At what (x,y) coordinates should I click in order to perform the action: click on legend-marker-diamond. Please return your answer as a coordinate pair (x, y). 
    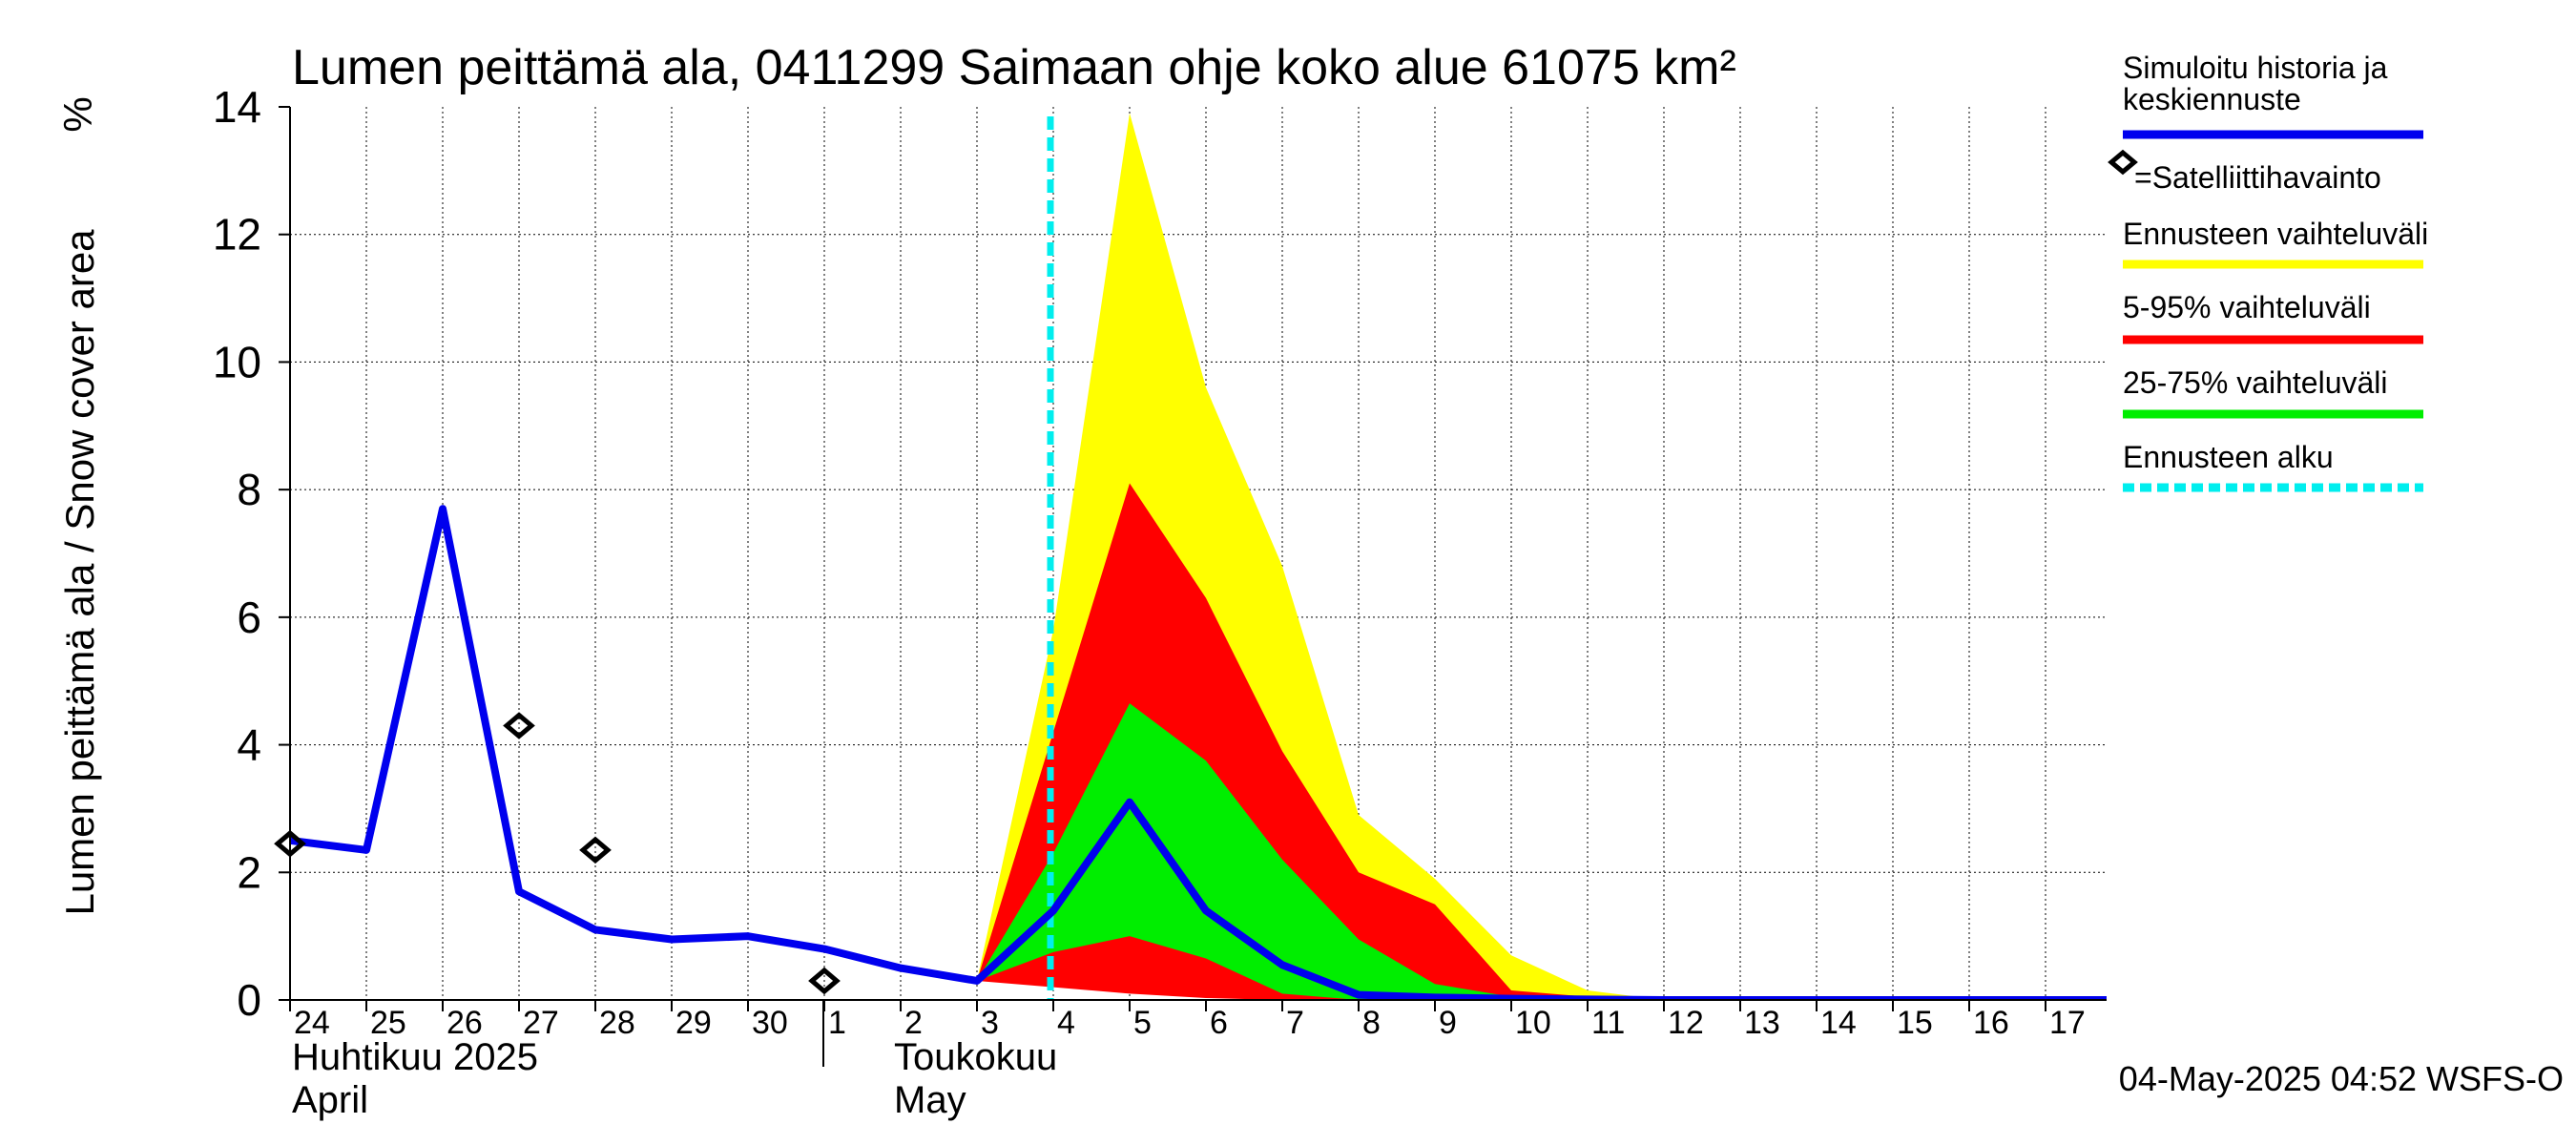
    Looking at the image, I should click on (2123, 162).